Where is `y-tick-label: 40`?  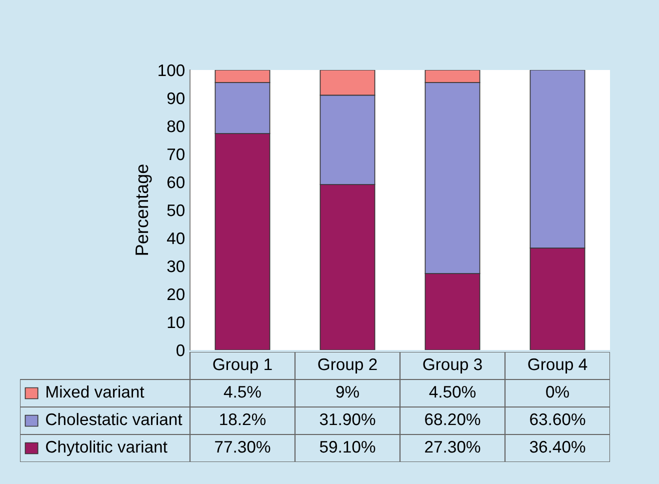
y-tick-label: 40 is located at coordinates (175, 238).